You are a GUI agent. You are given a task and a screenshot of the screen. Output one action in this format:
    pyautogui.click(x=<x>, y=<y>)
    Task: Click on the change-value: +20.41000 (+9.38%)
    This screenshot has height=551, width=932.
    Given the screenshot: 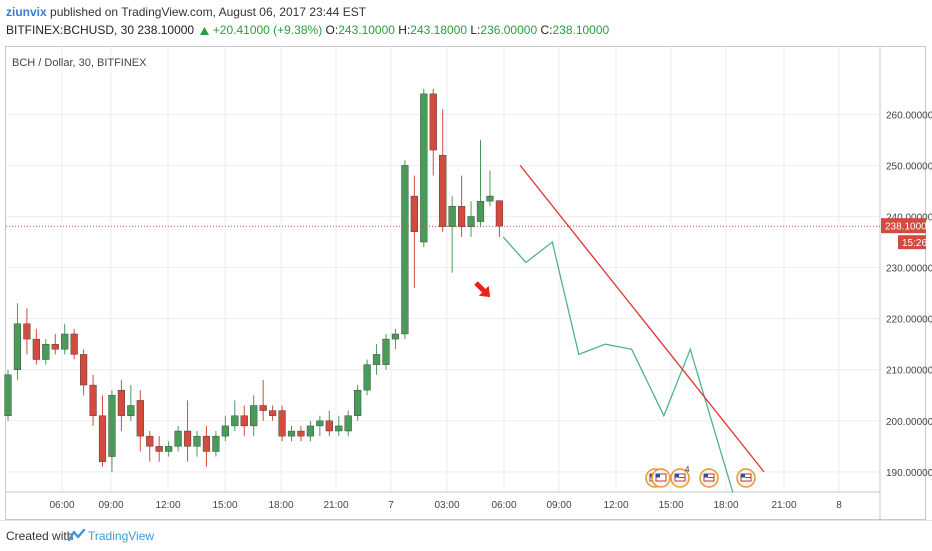 What is the action you would take?
    pyautogui.click(x=267, y=30)
    